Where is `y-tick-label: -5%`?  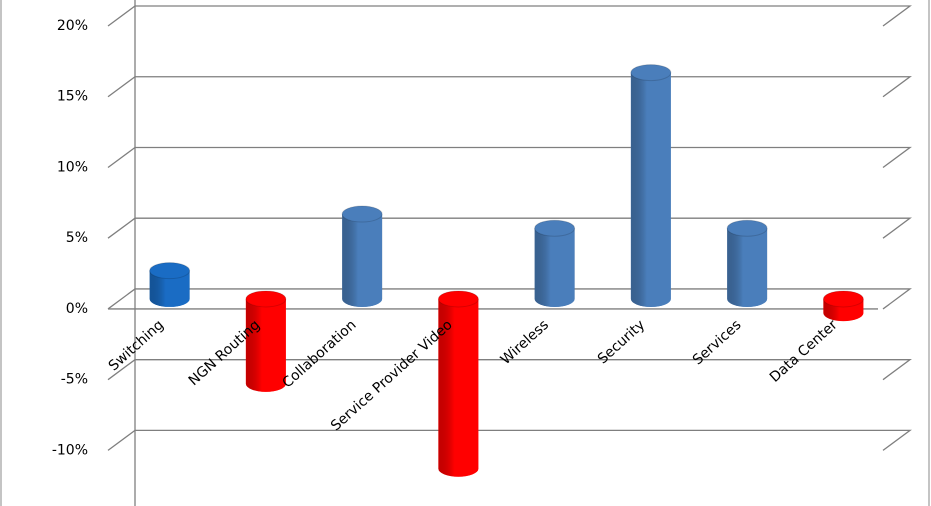 y-tick-label: -5% is located at coordinates (74, 380).